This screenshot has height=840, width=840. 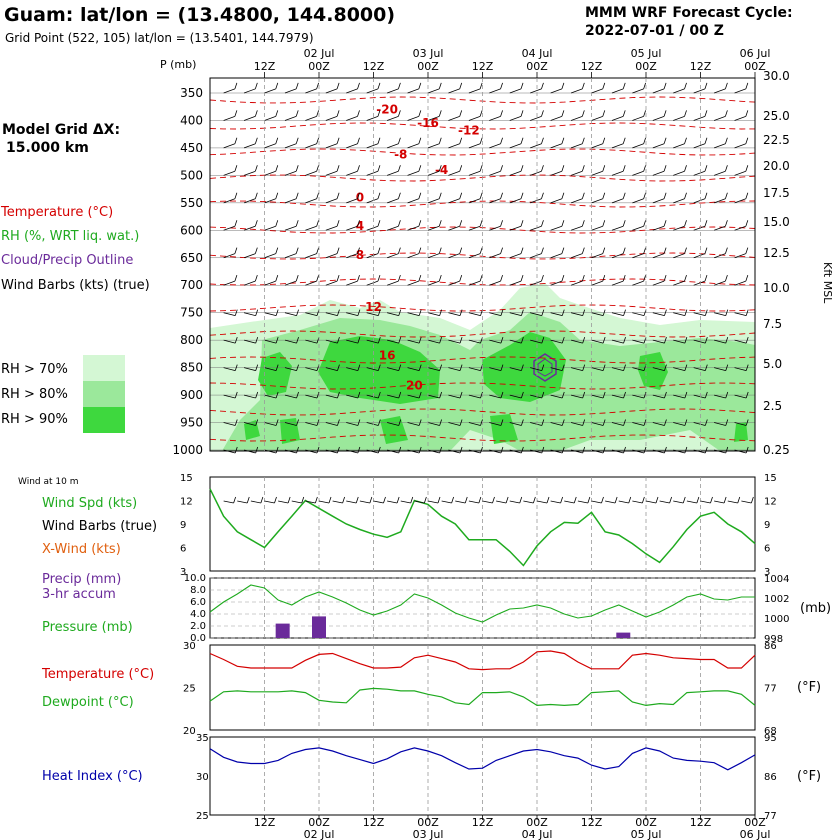 What do you see at coordinates (189, 646) in the screenshot?
I see `temperature-tick-label: 30` at bounding box center [189, 646].